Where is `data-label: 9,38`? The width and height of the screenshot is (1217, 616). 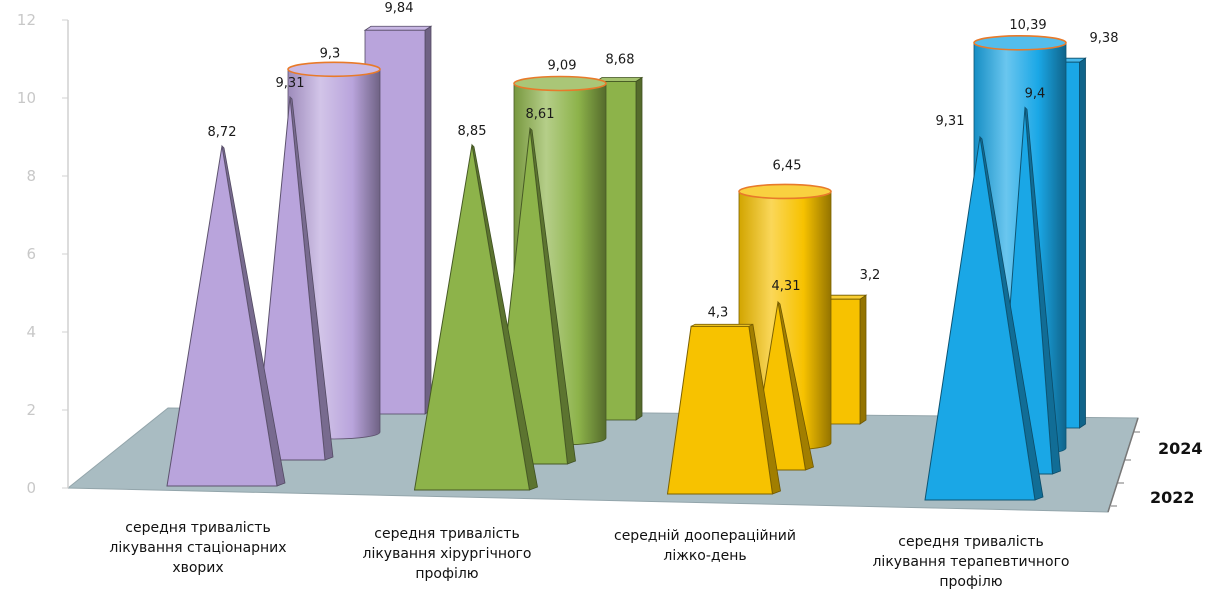 data-label: 9,38 is located at coordinates (1104, 38).